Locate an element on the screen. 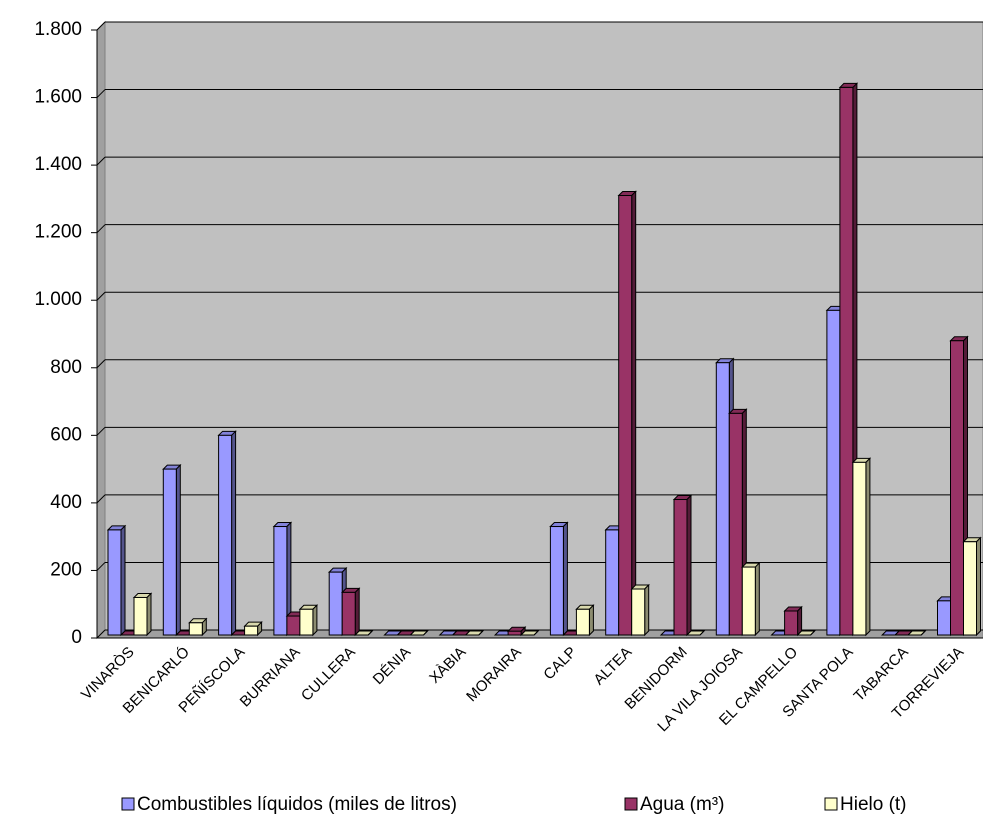 This screenshot has width=983, height=823. y-tick-label: 1.600 is located at coordinates (58, 97).